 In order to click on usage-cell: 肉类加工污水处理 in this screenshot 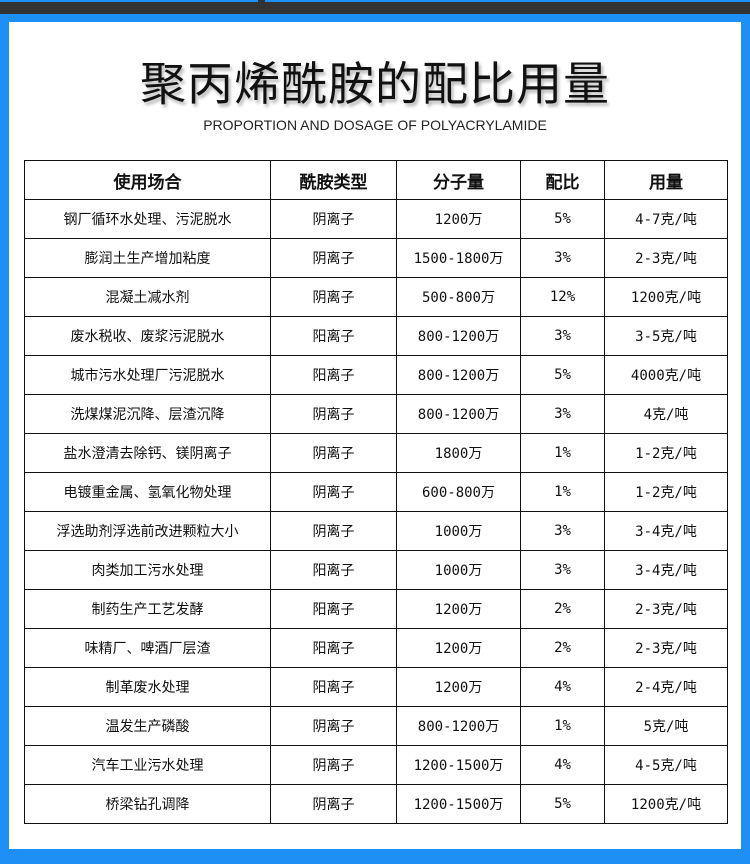, I will do `click(147, 570)`.